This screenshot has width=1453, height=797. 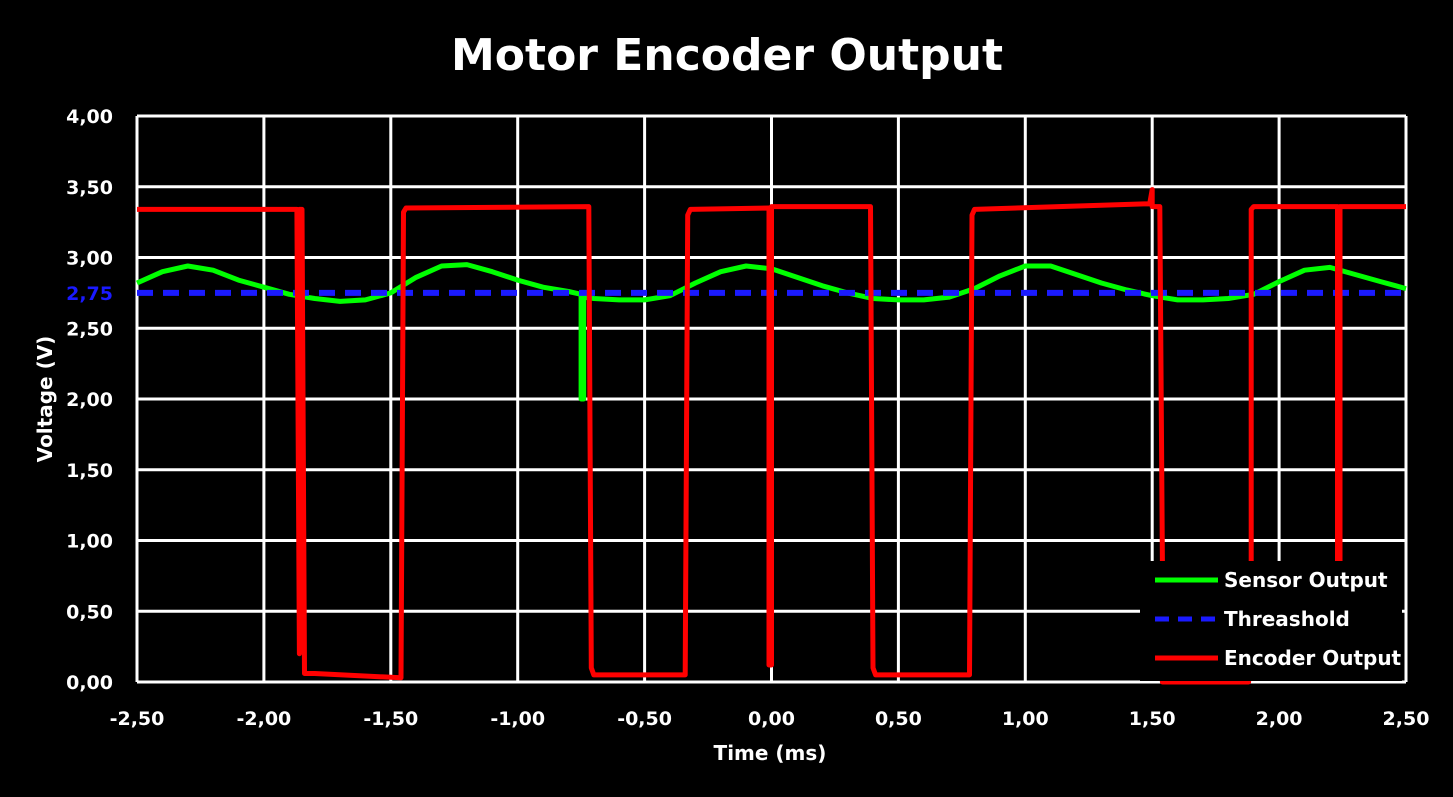 I want to click on y-tick-label: 0,00, so click(x=89, y=683).